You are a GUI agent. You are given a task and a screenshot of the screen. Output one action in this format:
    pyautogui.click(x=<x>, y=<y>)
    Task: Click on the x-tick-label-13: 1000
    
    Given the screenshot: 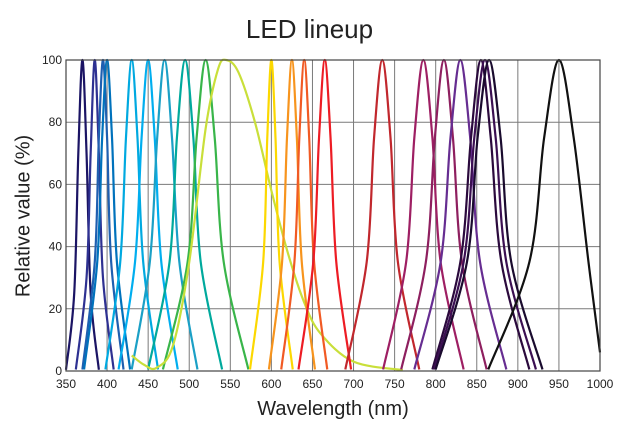 What is the action you would take?
    pyautogui.click(x=600, y=384)
    